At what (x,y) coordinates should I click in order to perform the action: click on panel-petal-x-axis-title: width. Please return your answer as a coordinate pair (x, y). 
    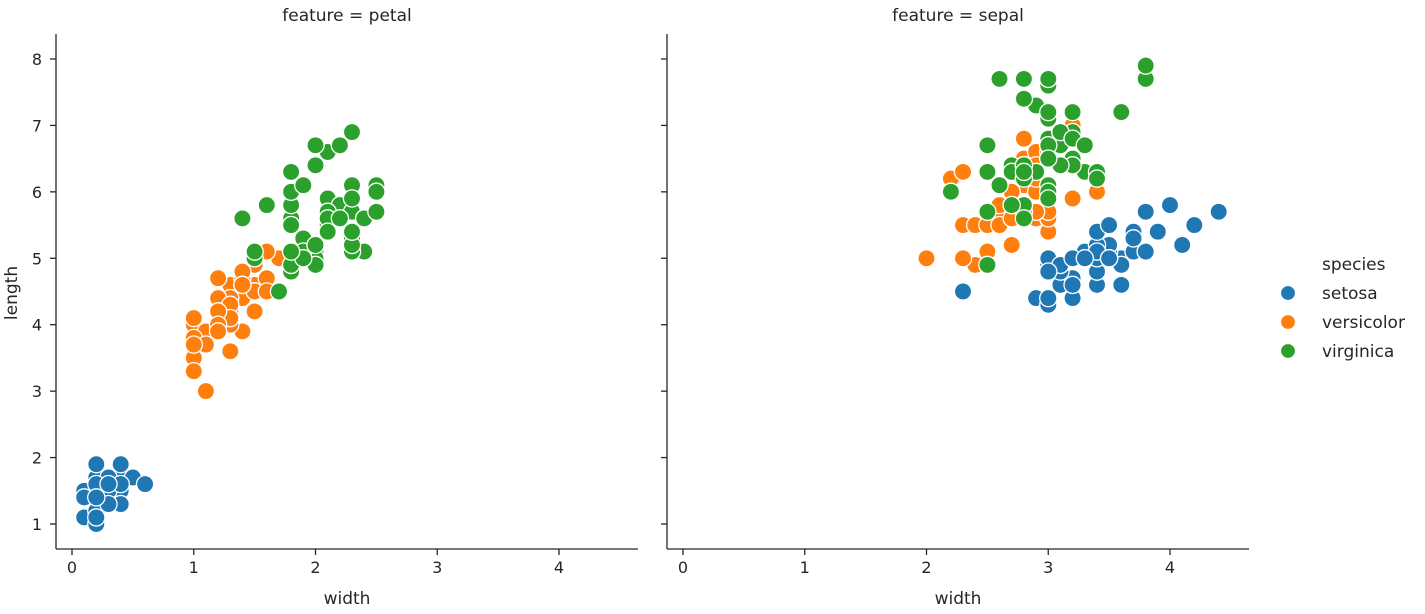
    Looking at the image, I should click on (347, 599).